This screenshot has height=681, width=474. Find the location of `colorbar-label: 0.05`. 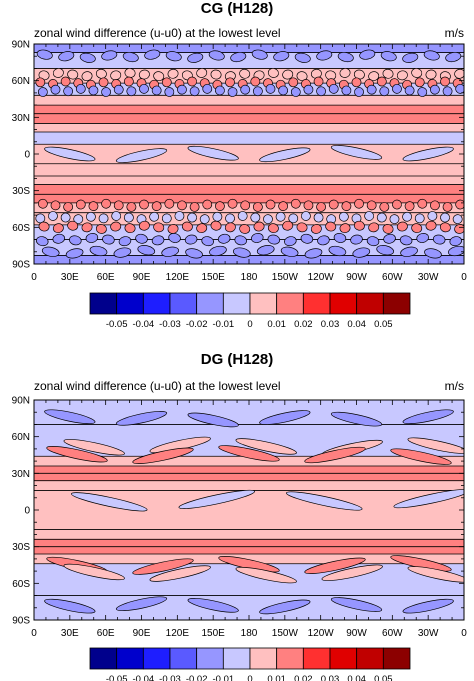

colorbar-label: 0.05 is located at coordinates (383, 677).